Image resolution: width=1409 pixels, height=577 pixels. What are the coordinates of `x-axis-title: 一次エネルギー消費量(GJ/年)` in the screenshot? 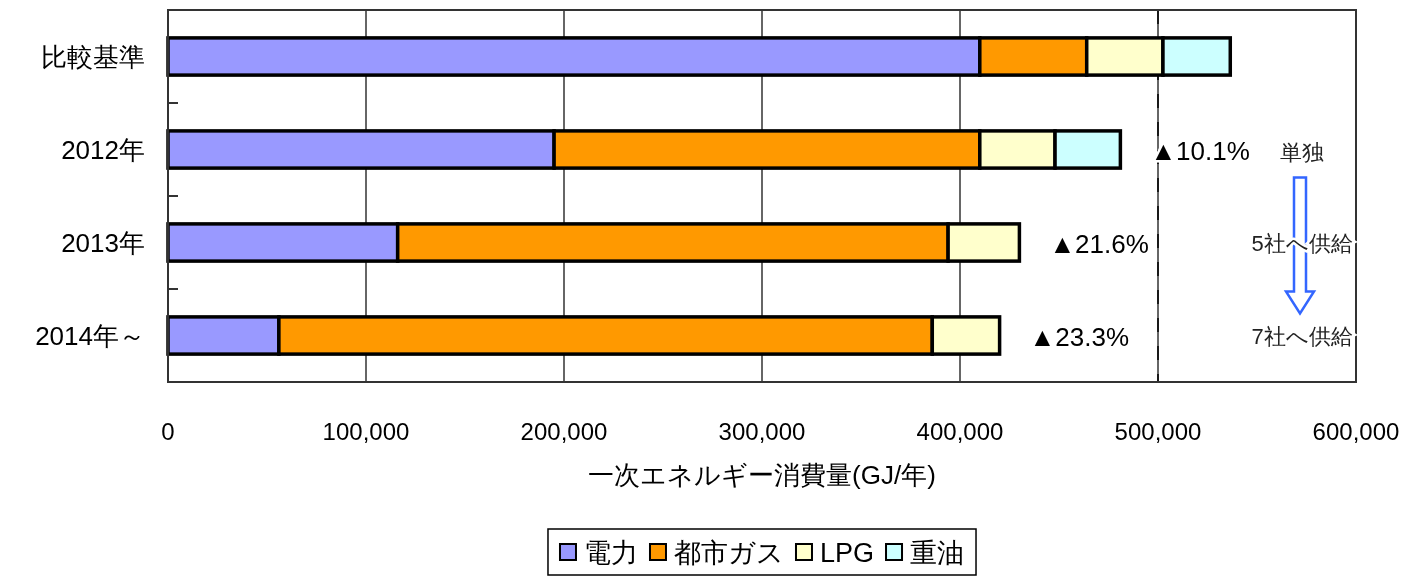 It's located at (762, 475).